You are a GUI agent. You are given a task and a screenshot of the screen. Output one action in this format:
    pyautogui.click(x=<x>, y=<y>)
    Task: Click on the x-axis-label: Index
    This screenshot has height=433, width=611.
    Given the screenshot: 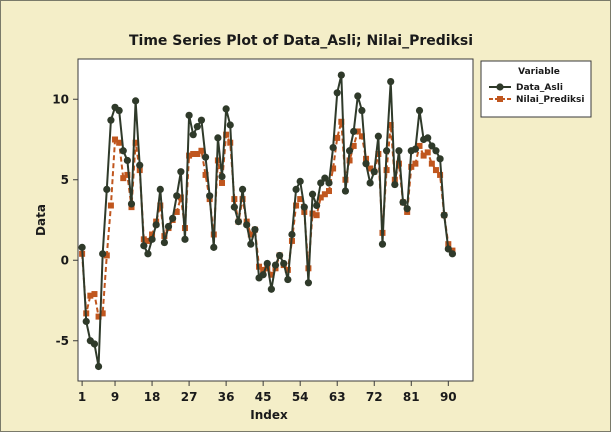 What is the action you would take?
    pyautogui.click(x=269, y=415)
    